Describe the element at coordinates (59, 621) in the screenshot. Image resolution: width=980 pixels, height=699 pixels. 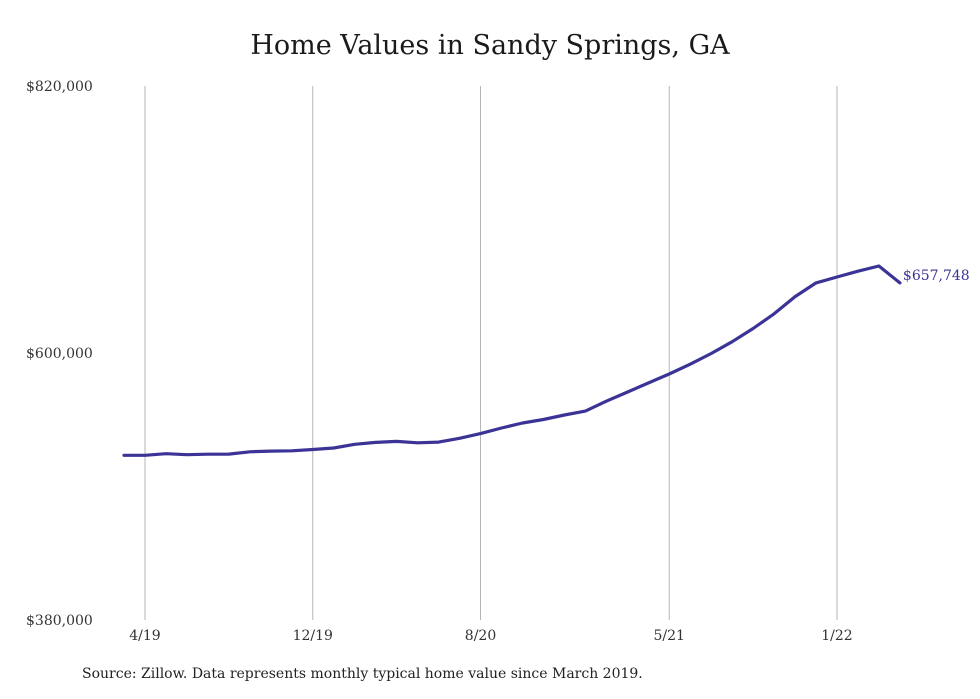
I see `y-tick-label: $380,000` at that location.